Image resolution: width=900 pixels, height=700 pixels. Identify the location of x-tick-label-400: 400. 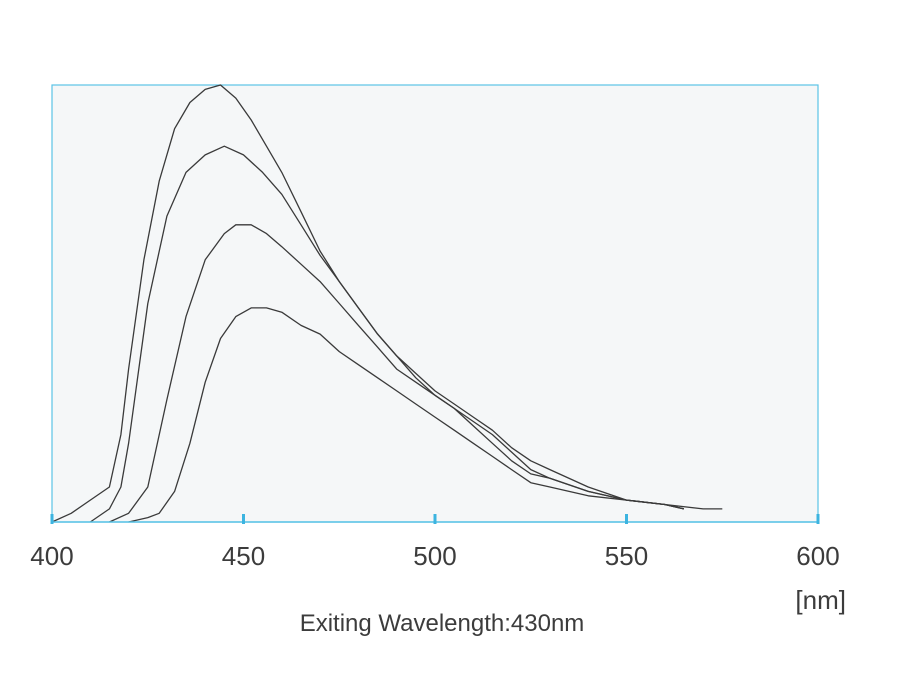
(51, 556).